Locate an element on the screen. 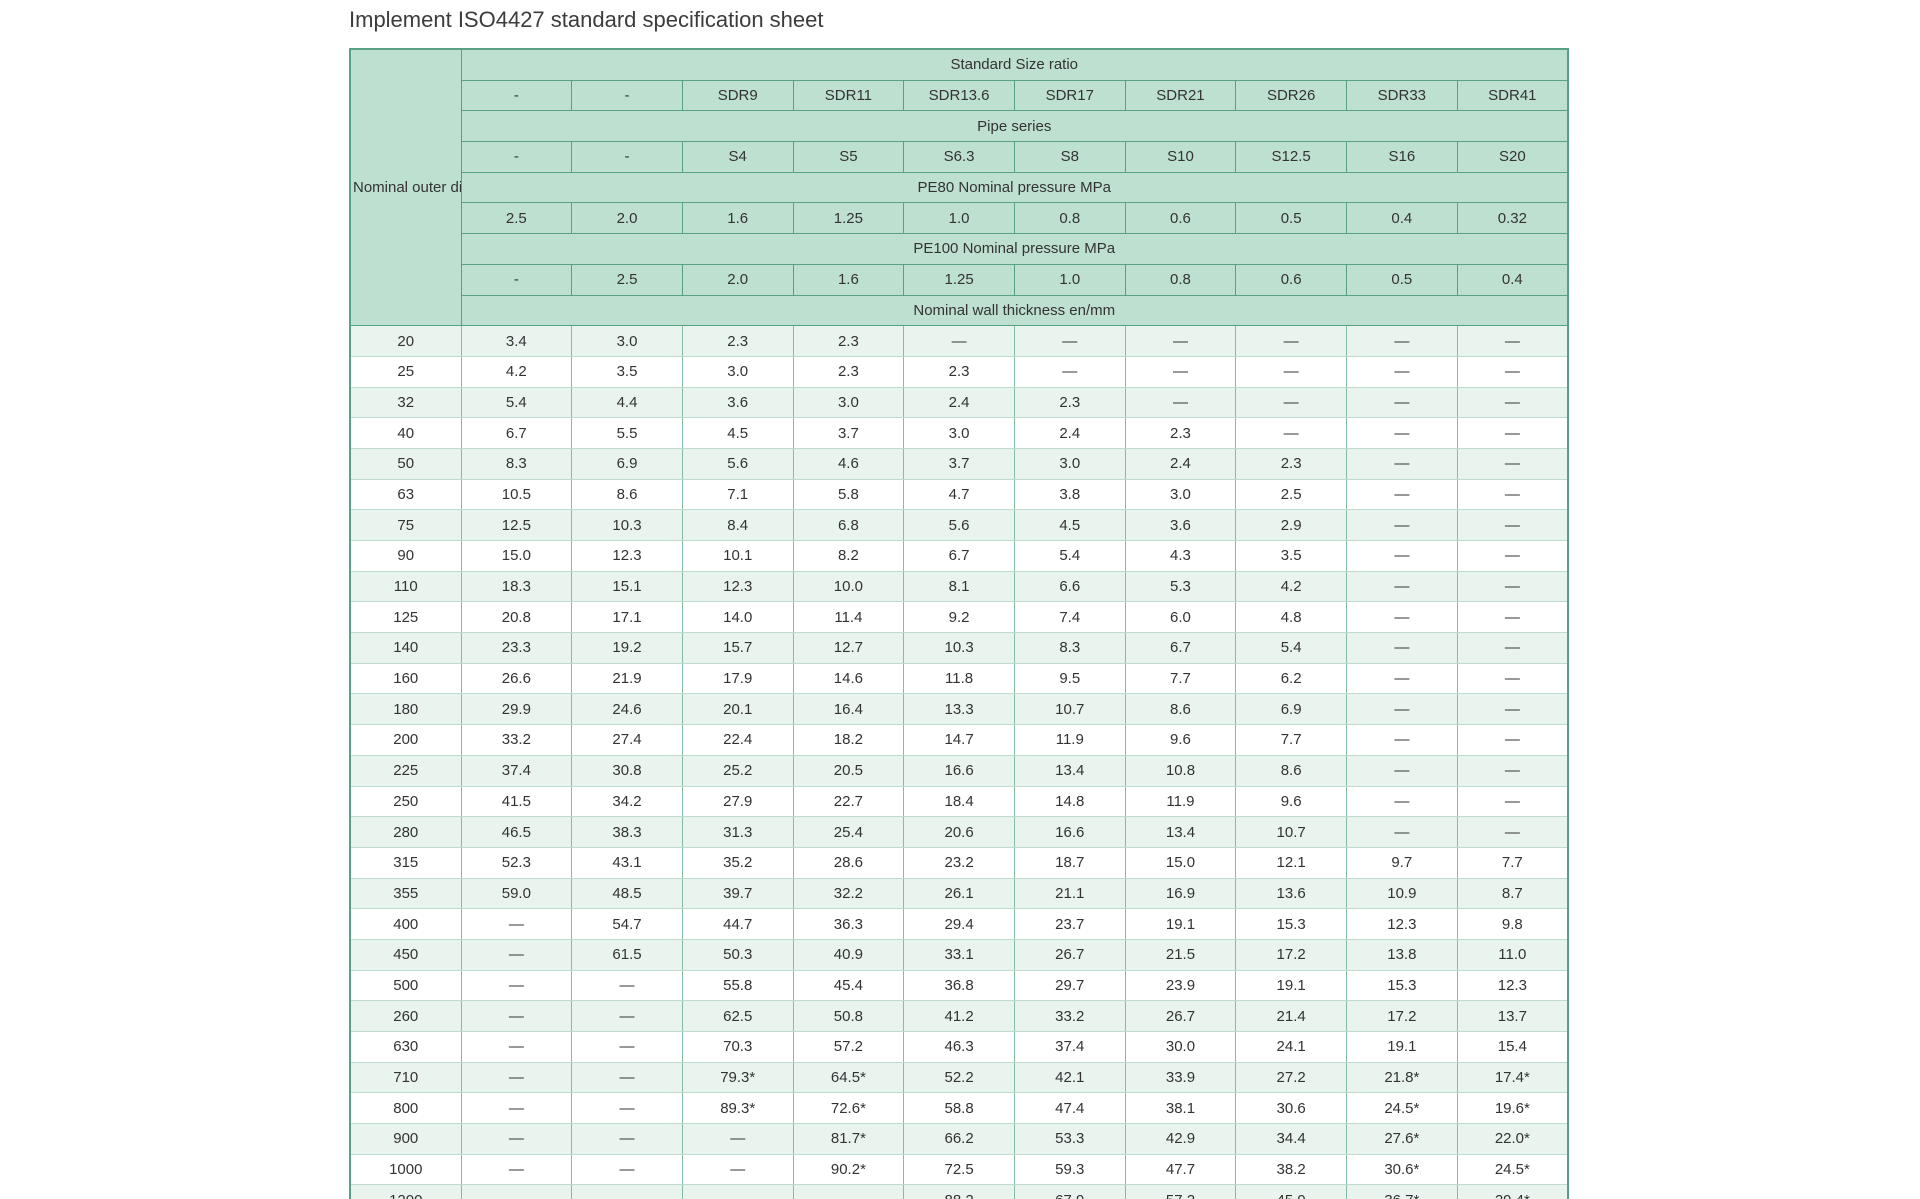 This screenshot has width=1920, height=1199. value-cell: 55.8 is located at coordinates (737, 985).